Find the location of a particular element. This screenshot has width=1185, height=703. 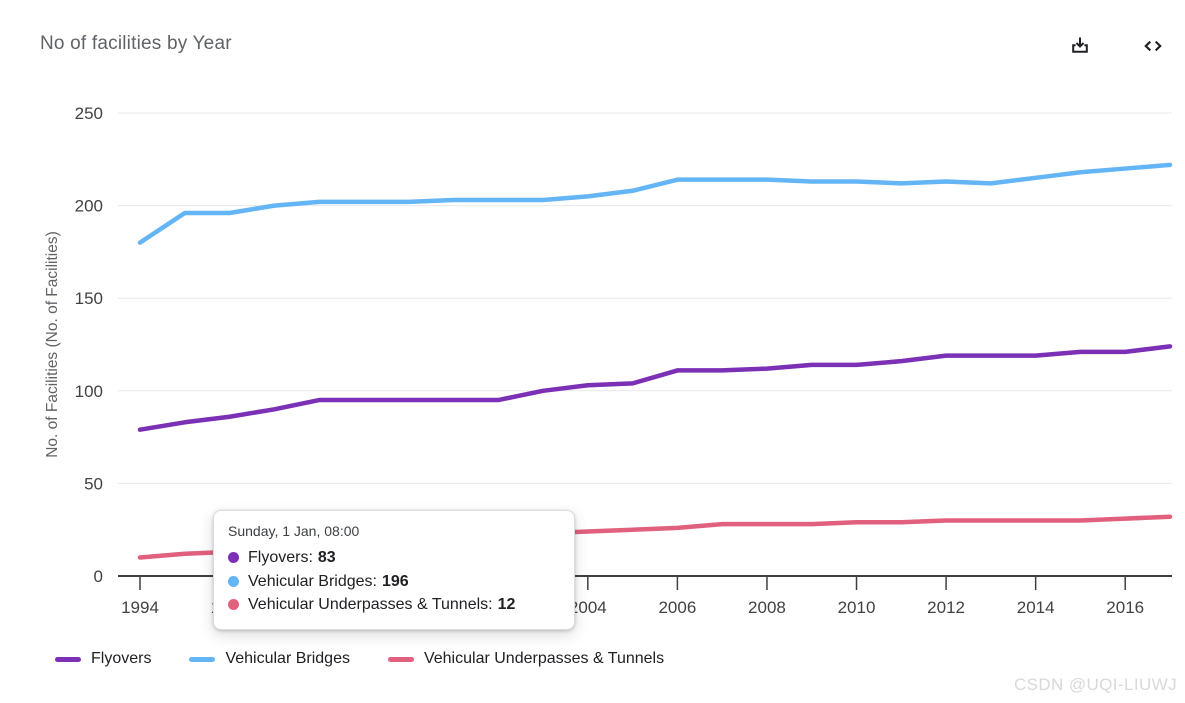

series-line-vehicular-bridges is located at coordinates (655, 203).